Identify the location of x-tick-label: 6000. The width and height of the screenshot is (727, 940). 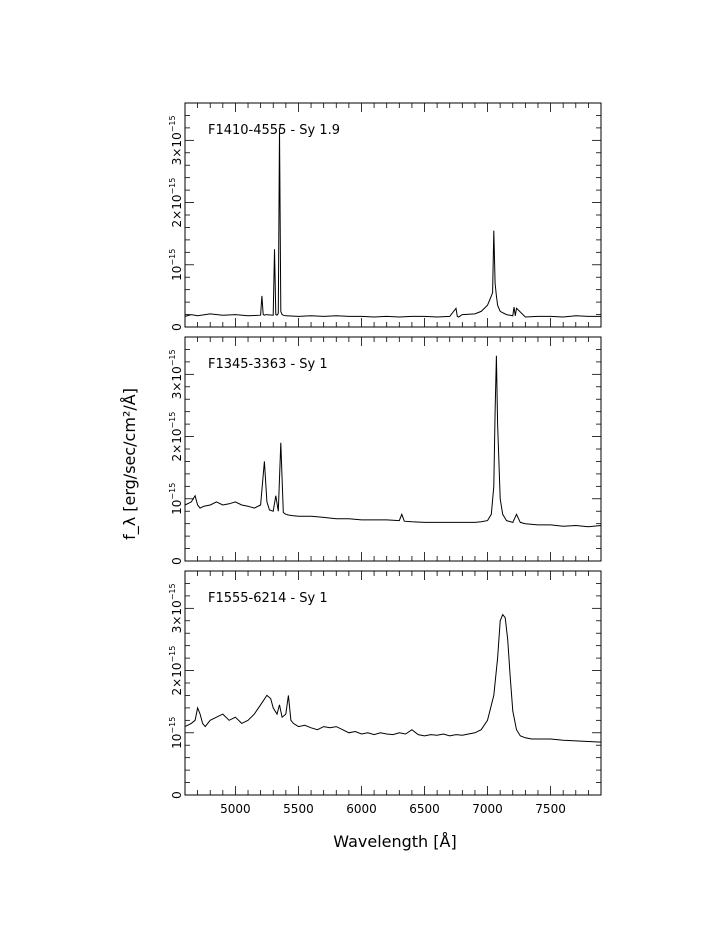
(361, 809).